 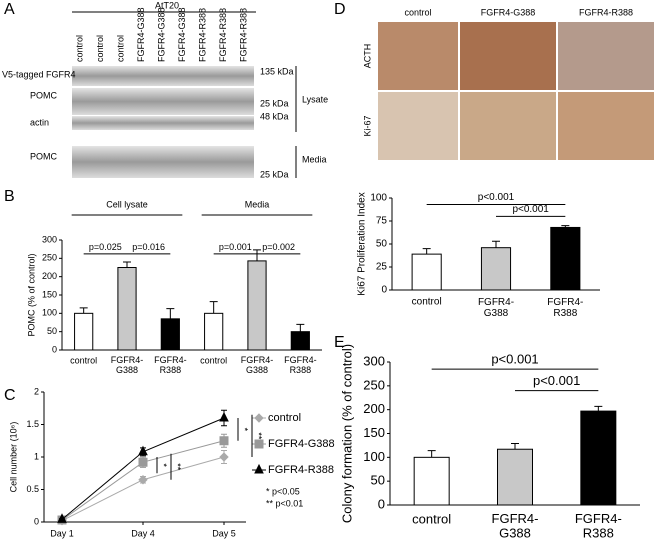 I want to click on y-tick-label: 300, so click(x=374, y=360).